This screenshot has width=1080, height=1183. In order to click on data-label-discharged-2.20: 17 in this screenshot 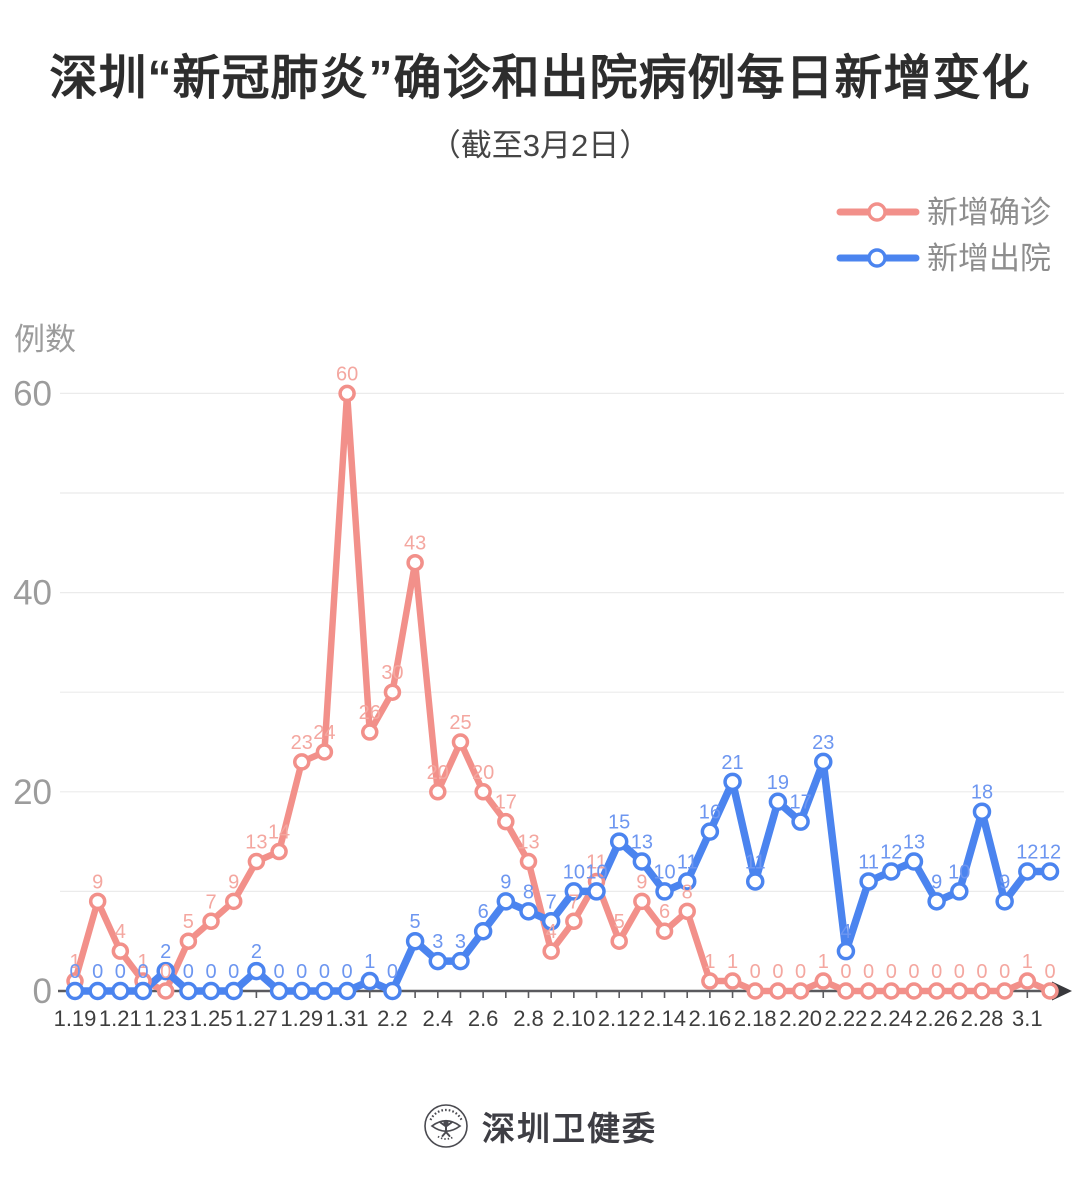, I will do `click(800, 803)`.